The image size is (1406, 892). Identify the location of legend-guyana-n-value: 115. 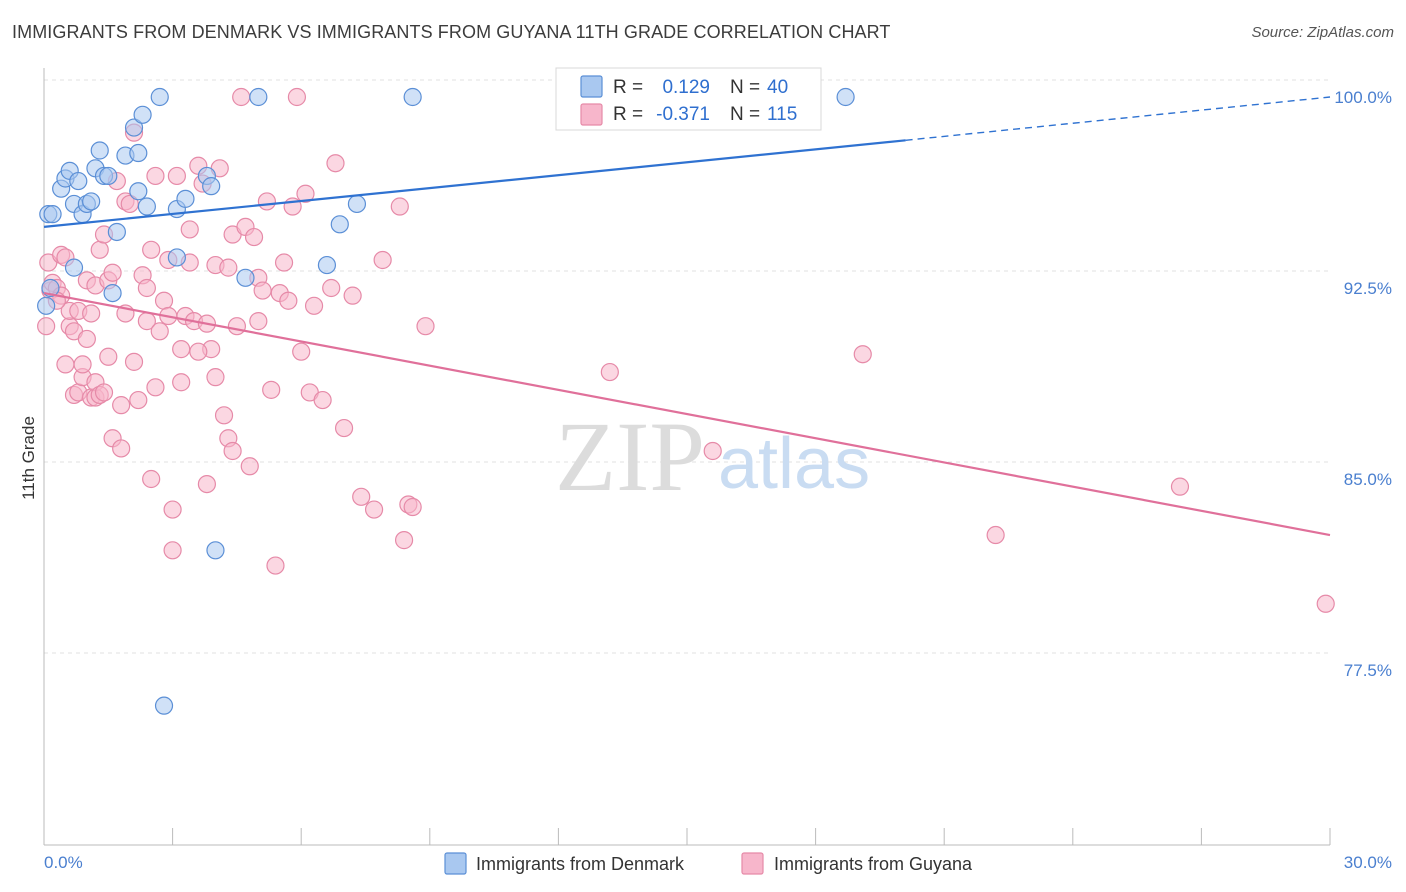
(782, 114).